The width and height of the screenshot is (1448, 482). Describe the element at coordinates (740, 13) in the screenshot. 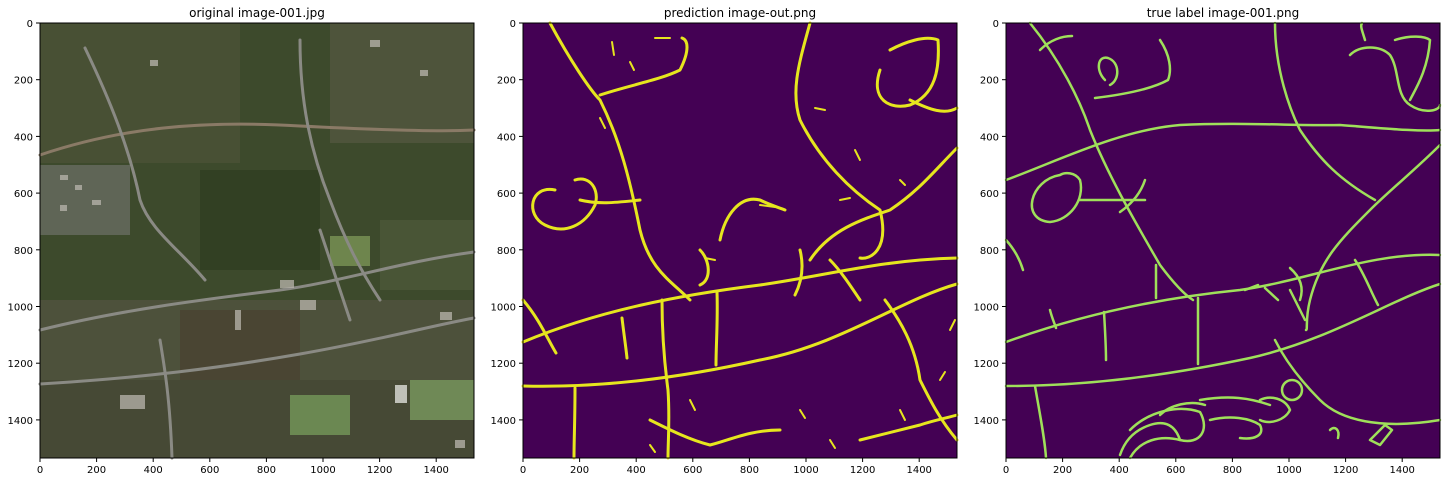

I see `panel-title-prediction: prediction image-out.png` at that location.